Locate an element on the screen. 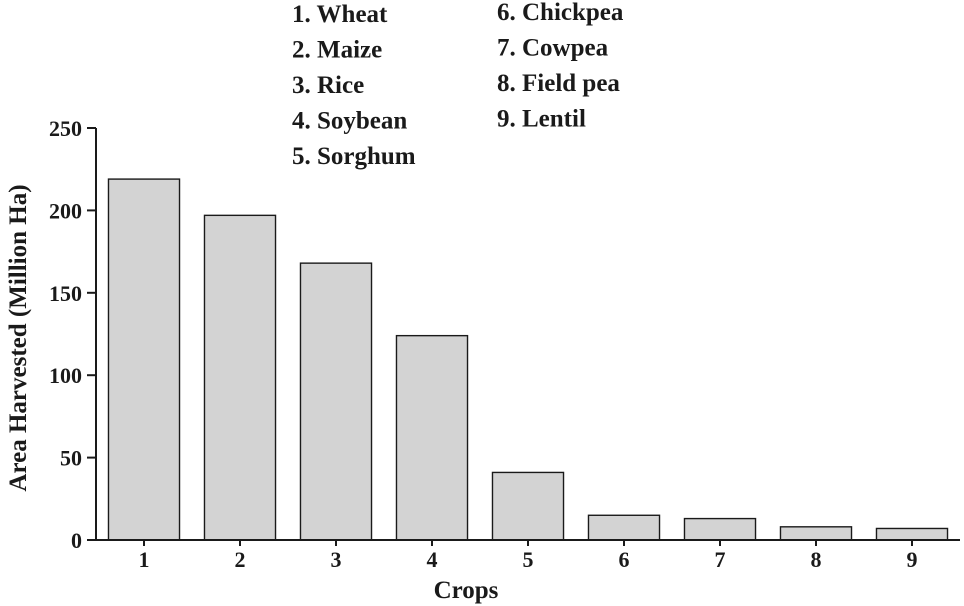 The image size is (964, 606). x-tick-label: 9 is located at coordinates (912, 559).